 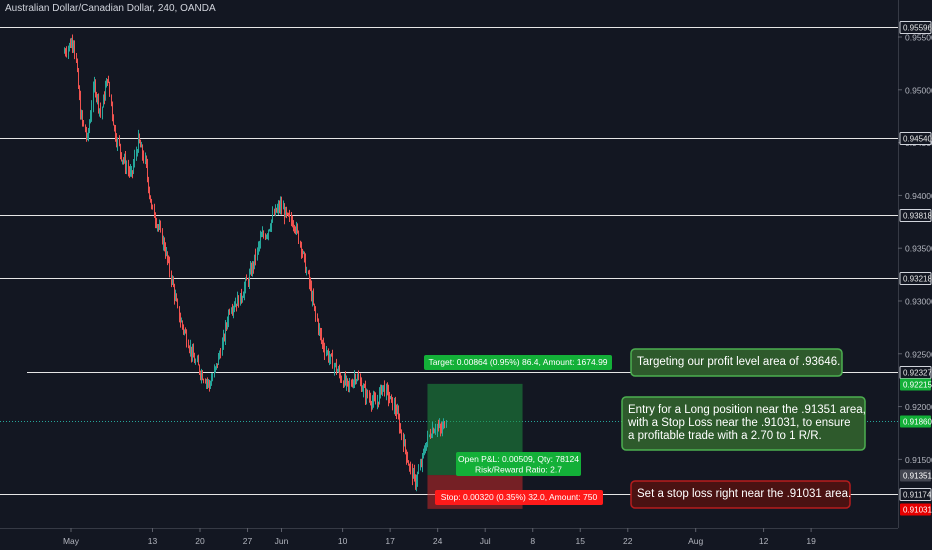 What do you see at coordinates (915, 384) in the screenshot?
I see `price-marker-box` at bounding box center [915, 384].